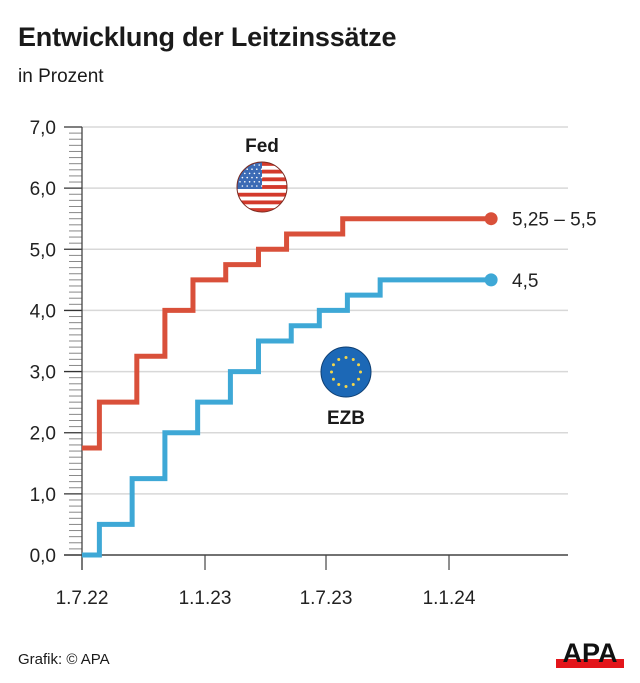 The width and height of the screenshot is (640, 683). What do you see at coordinates (262, 146) in the screenshot?
I see `series-label-fed: Fed` at bounding box center [262, 146].